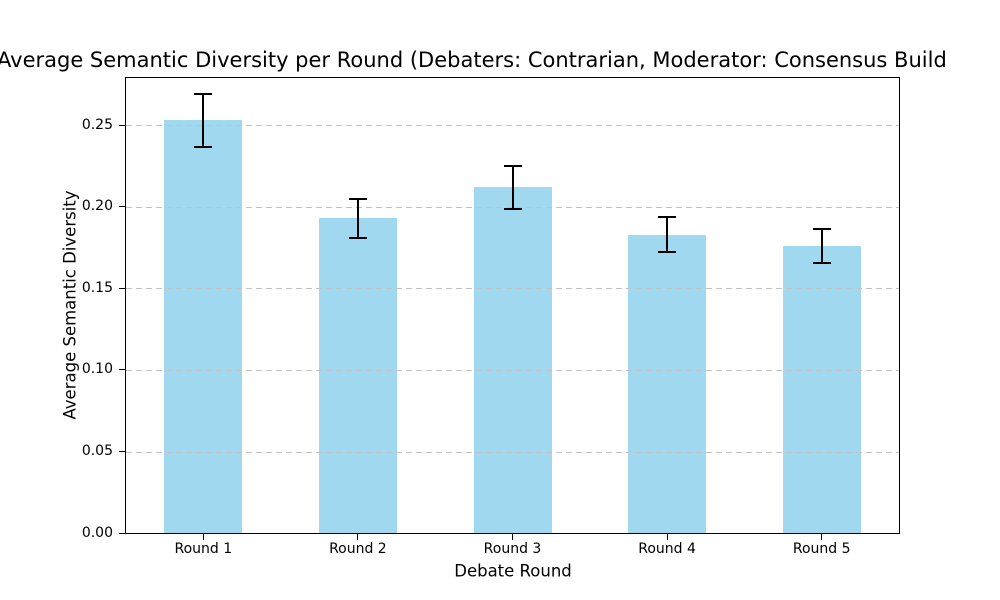 The height and width of the screenshot is (600, 1000). Describe the element at coordinates (512, 370) in the screenshot. I see `gridline-y-0.1` at that location.